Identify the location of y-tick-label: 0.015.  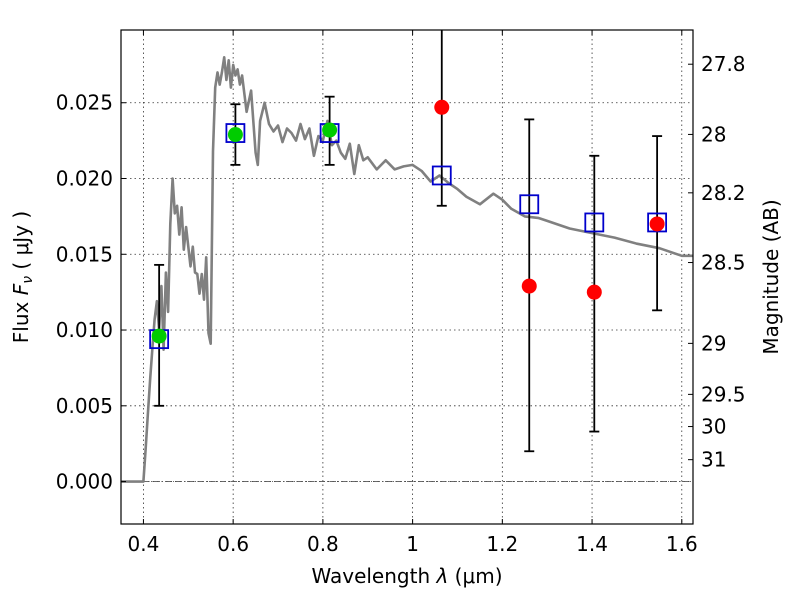
(84, 254).